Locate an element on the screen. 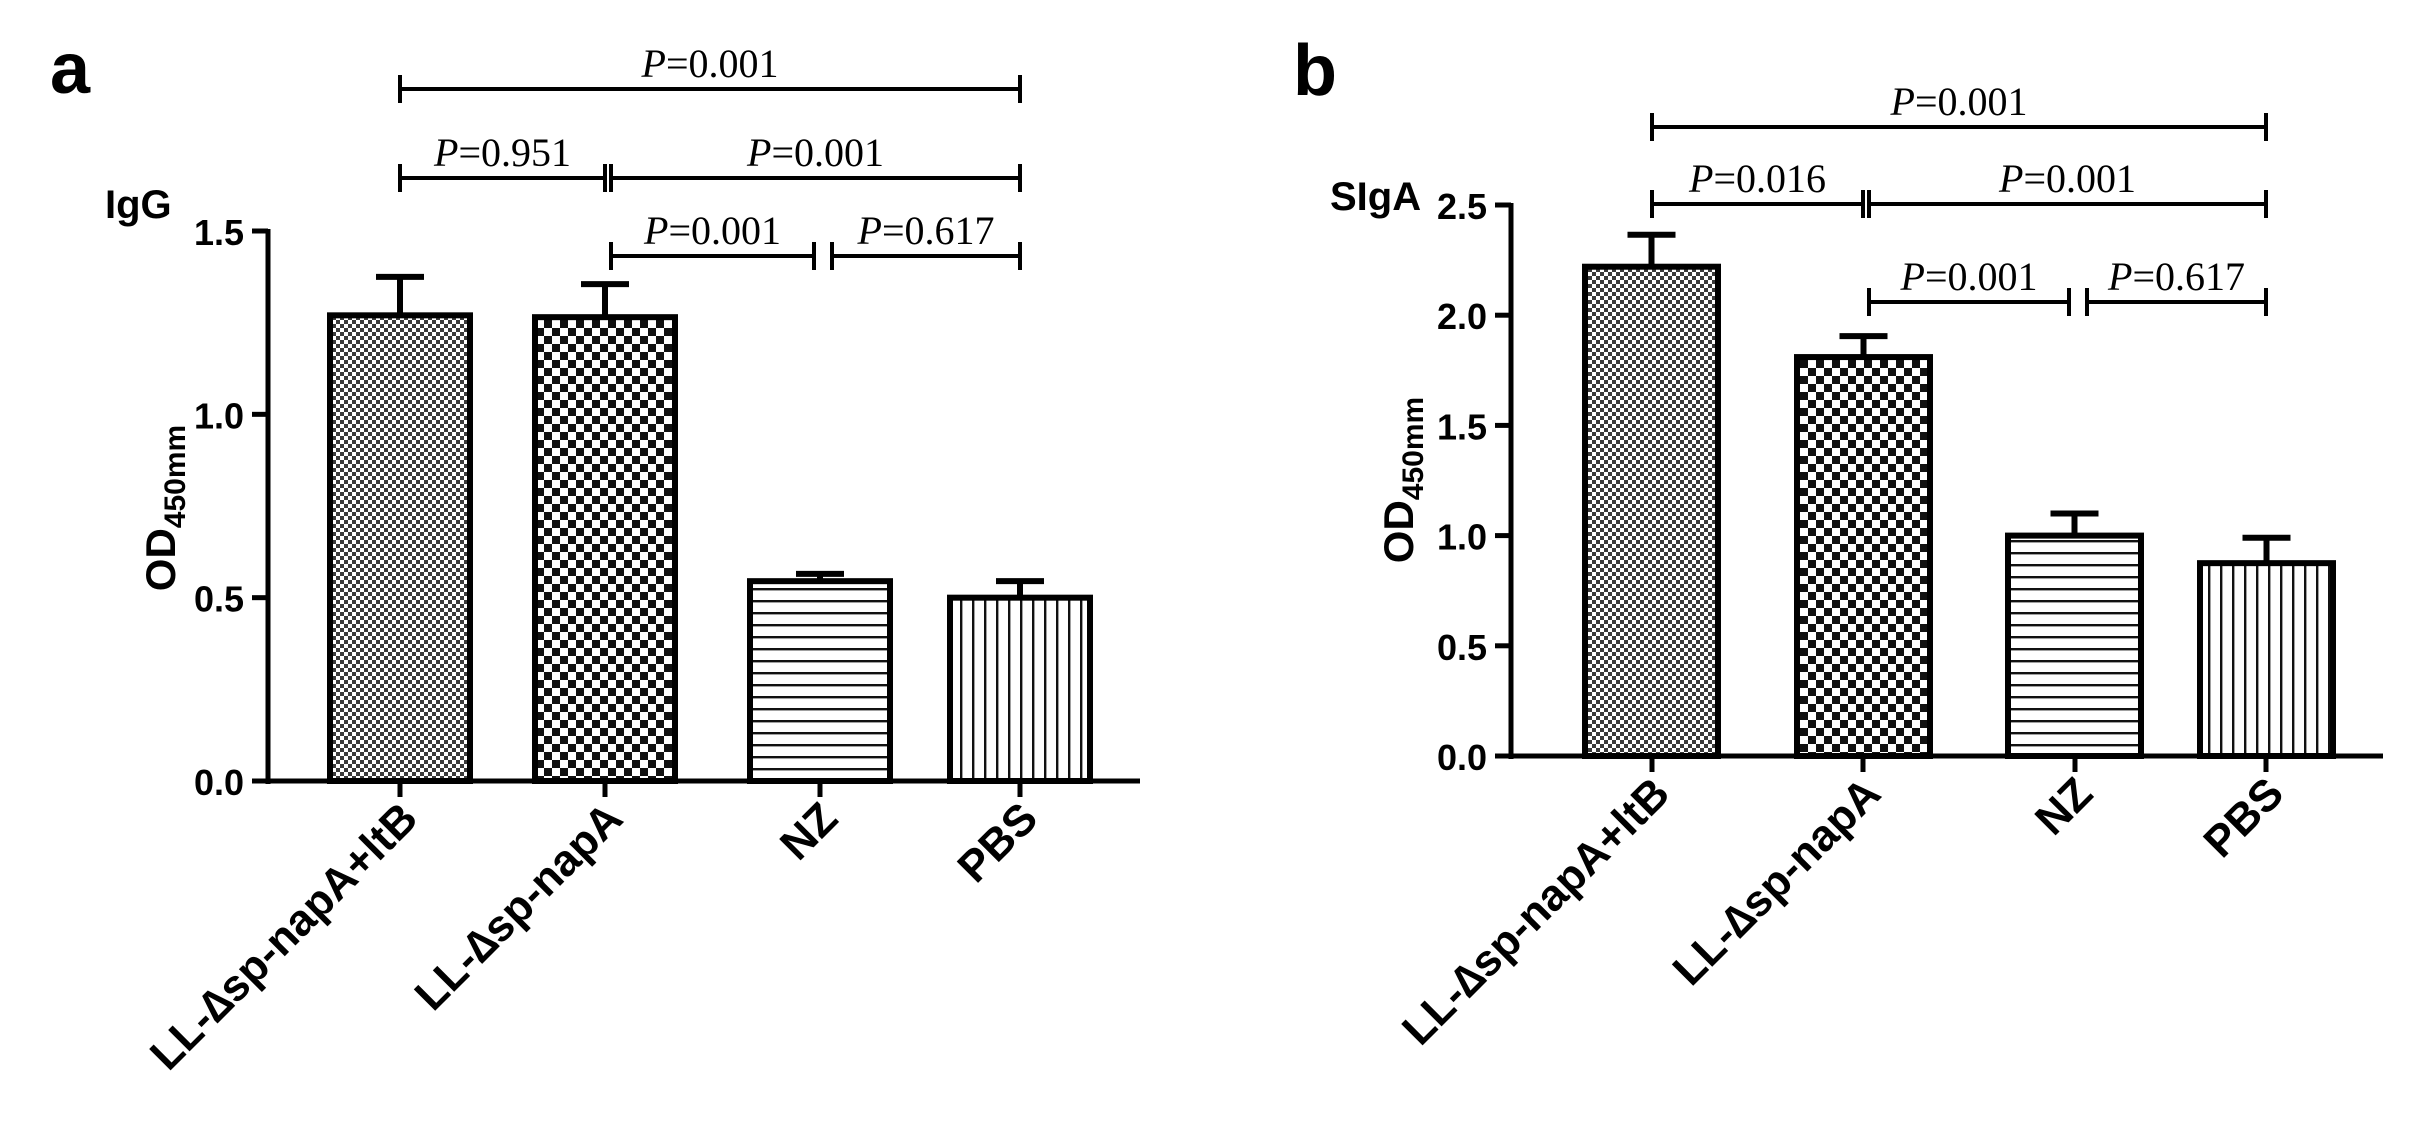 This screenshot has height=1138, width=2410. p-value: =0.016 is located at coordinates (1769, 178).